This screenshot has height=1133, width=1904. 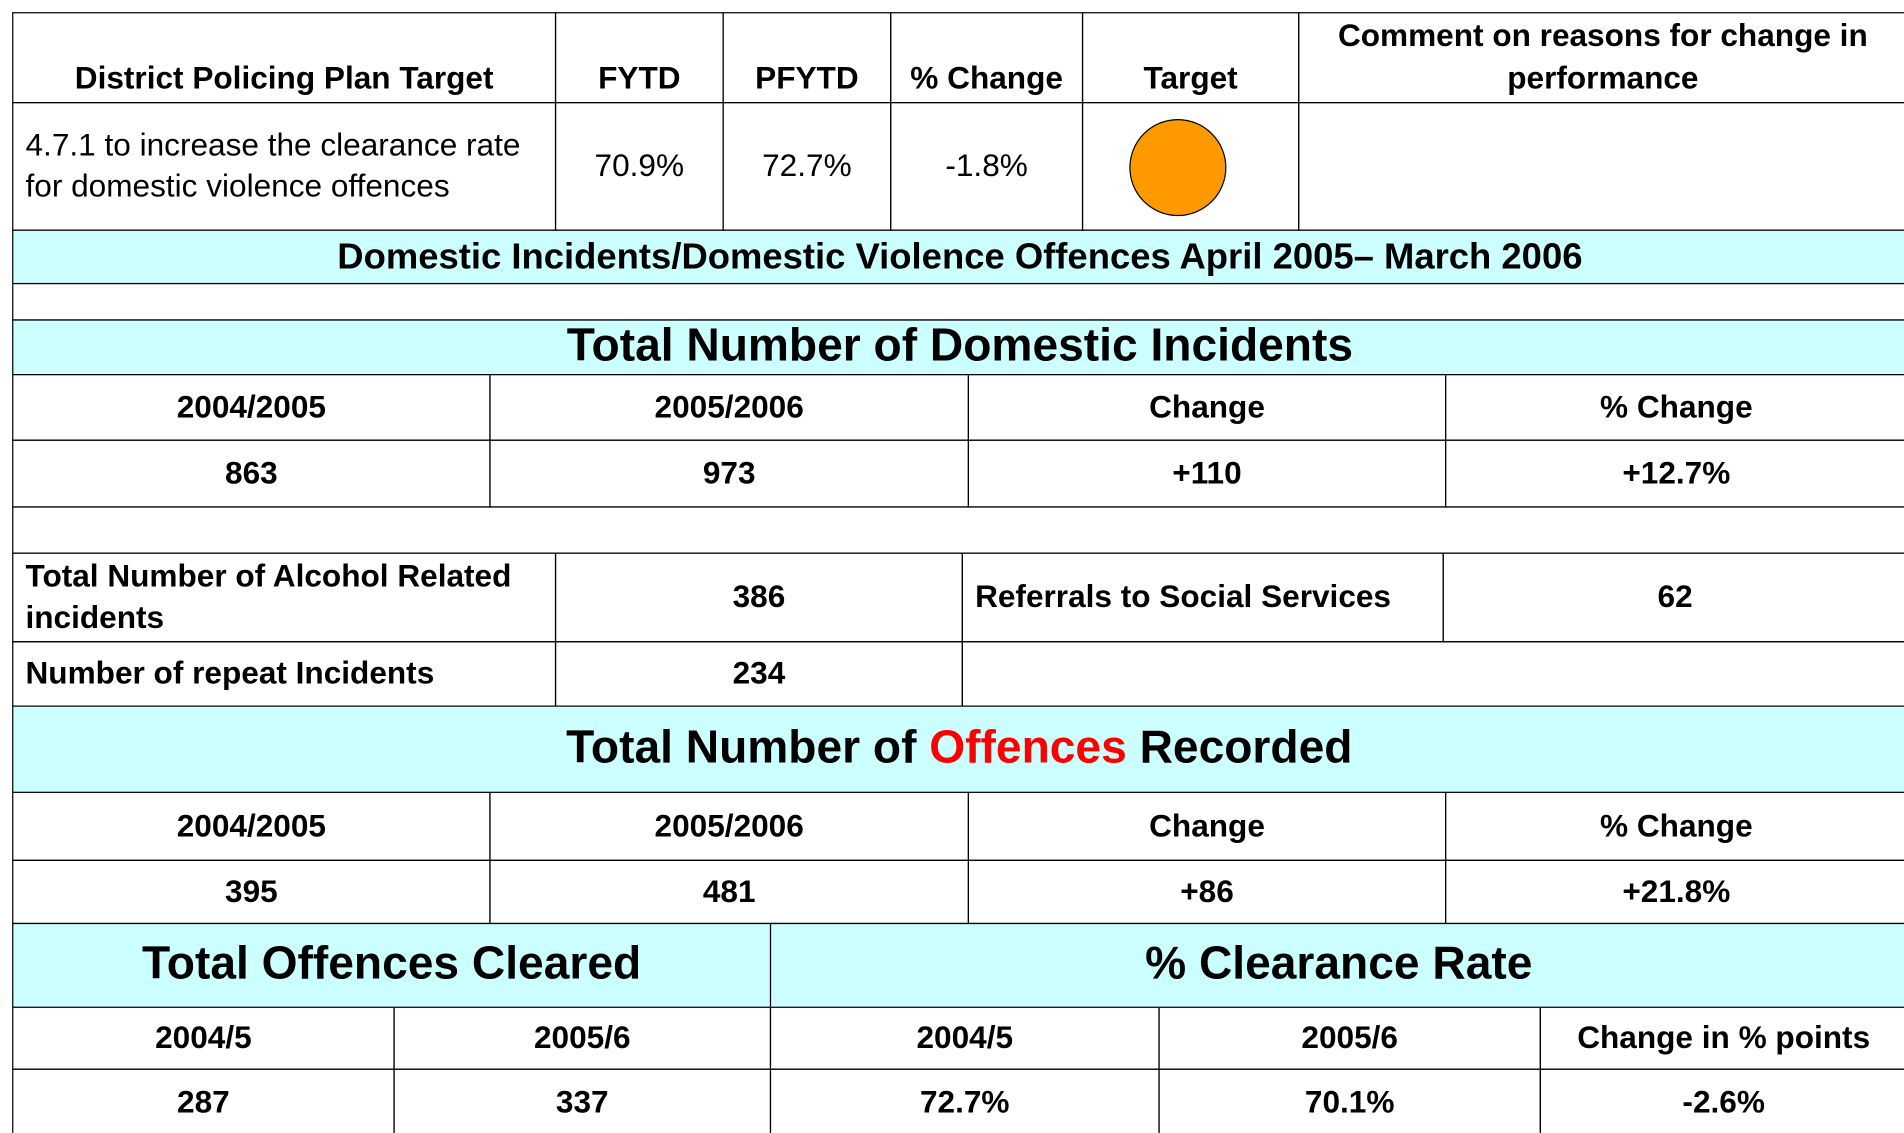 What do you see at coordinates (1028, 748) in the screenshot?
I see `title-part-highlight: Offences` at bounding box center [1028, 748].